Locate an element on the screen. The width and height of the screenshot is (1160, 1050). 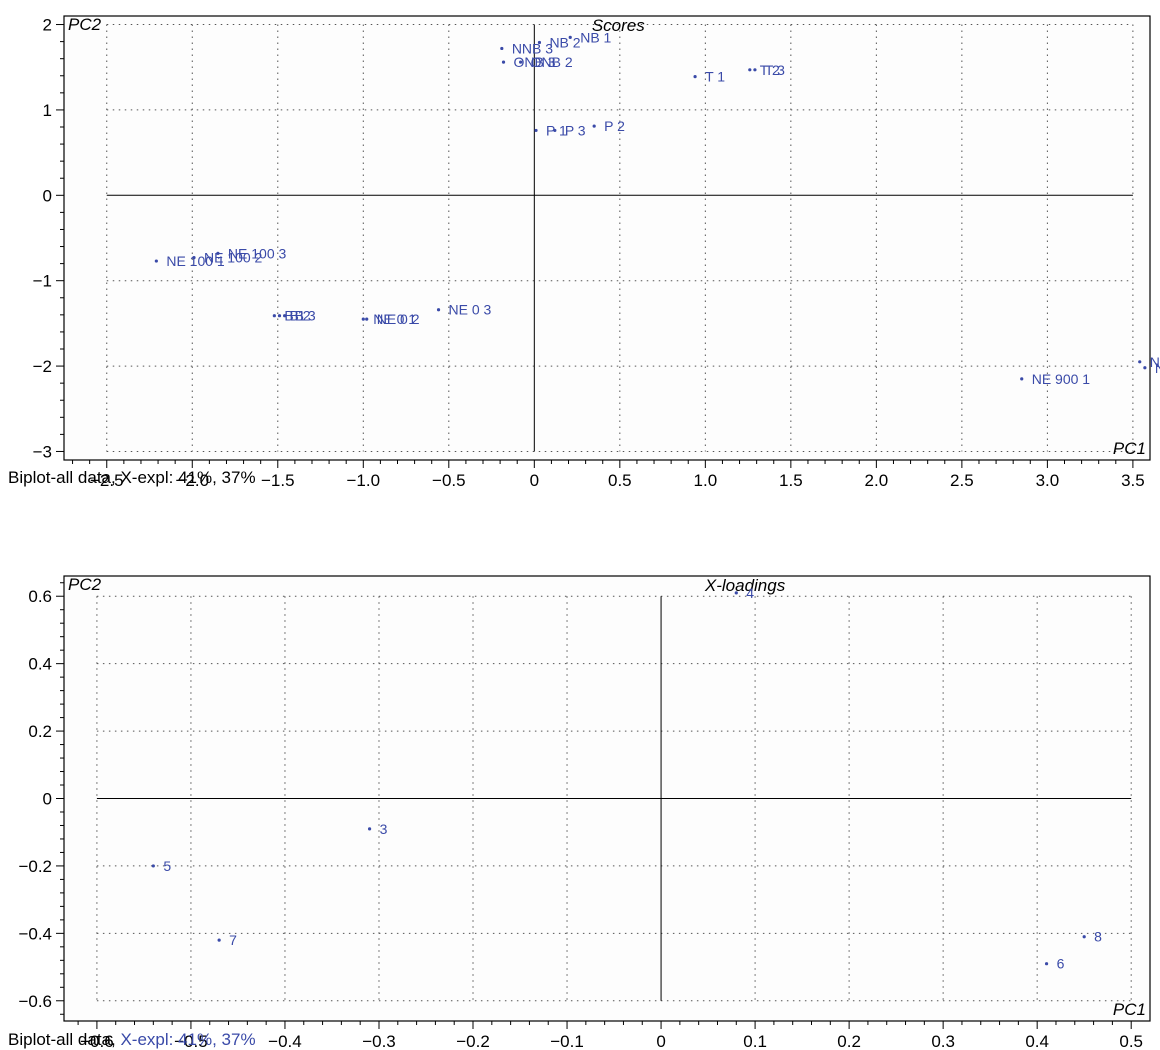
chart-title: Scores is located at coordinates (618, 25).